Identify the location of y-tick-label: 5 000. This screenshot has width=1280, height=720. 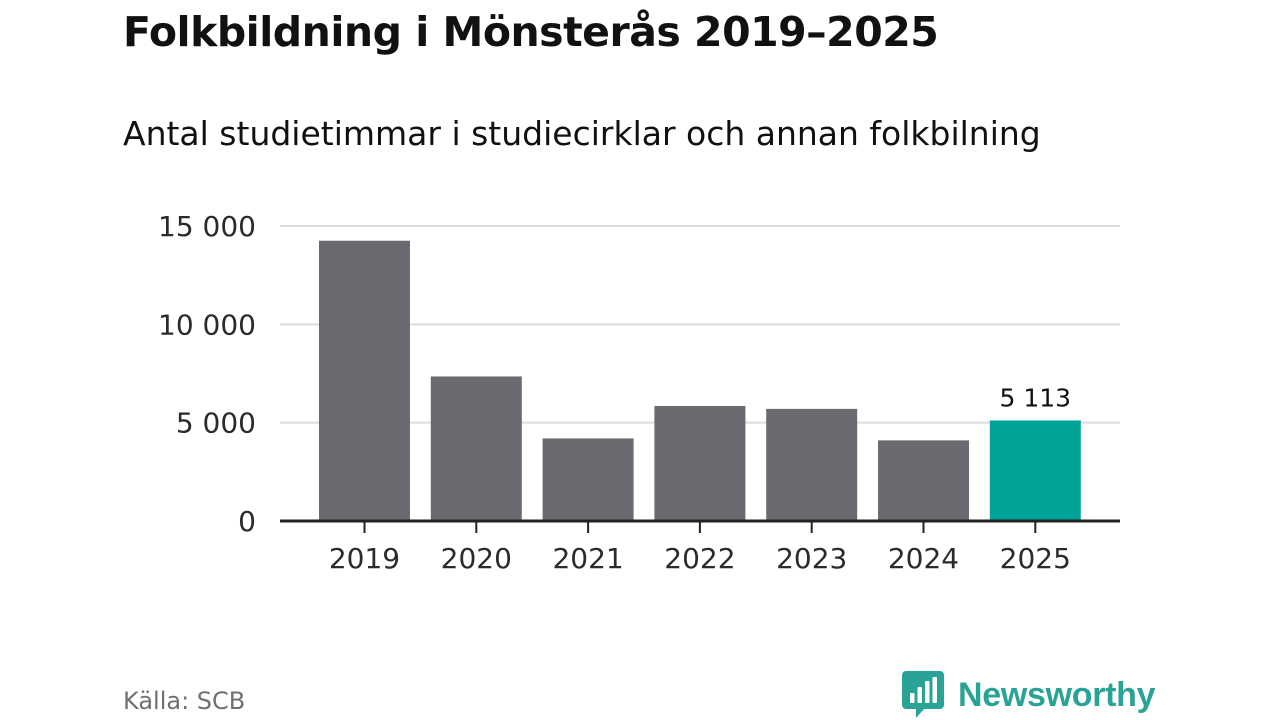
(216, 423).